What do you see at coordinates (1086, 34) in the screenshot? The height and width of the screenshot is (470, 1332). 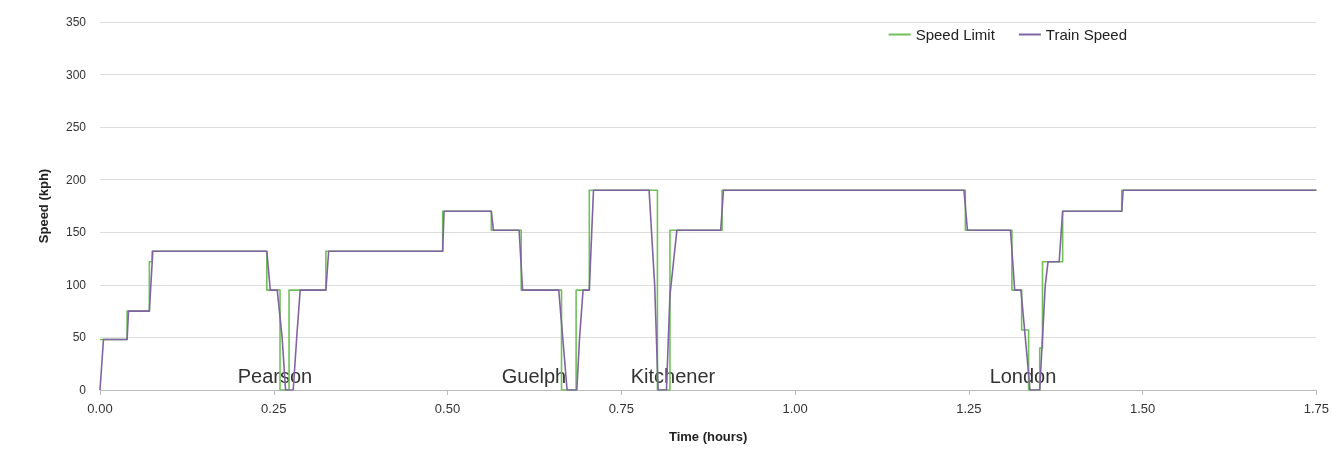 I see `legend-label: Train Speed` at bounding box center [1086, 34].